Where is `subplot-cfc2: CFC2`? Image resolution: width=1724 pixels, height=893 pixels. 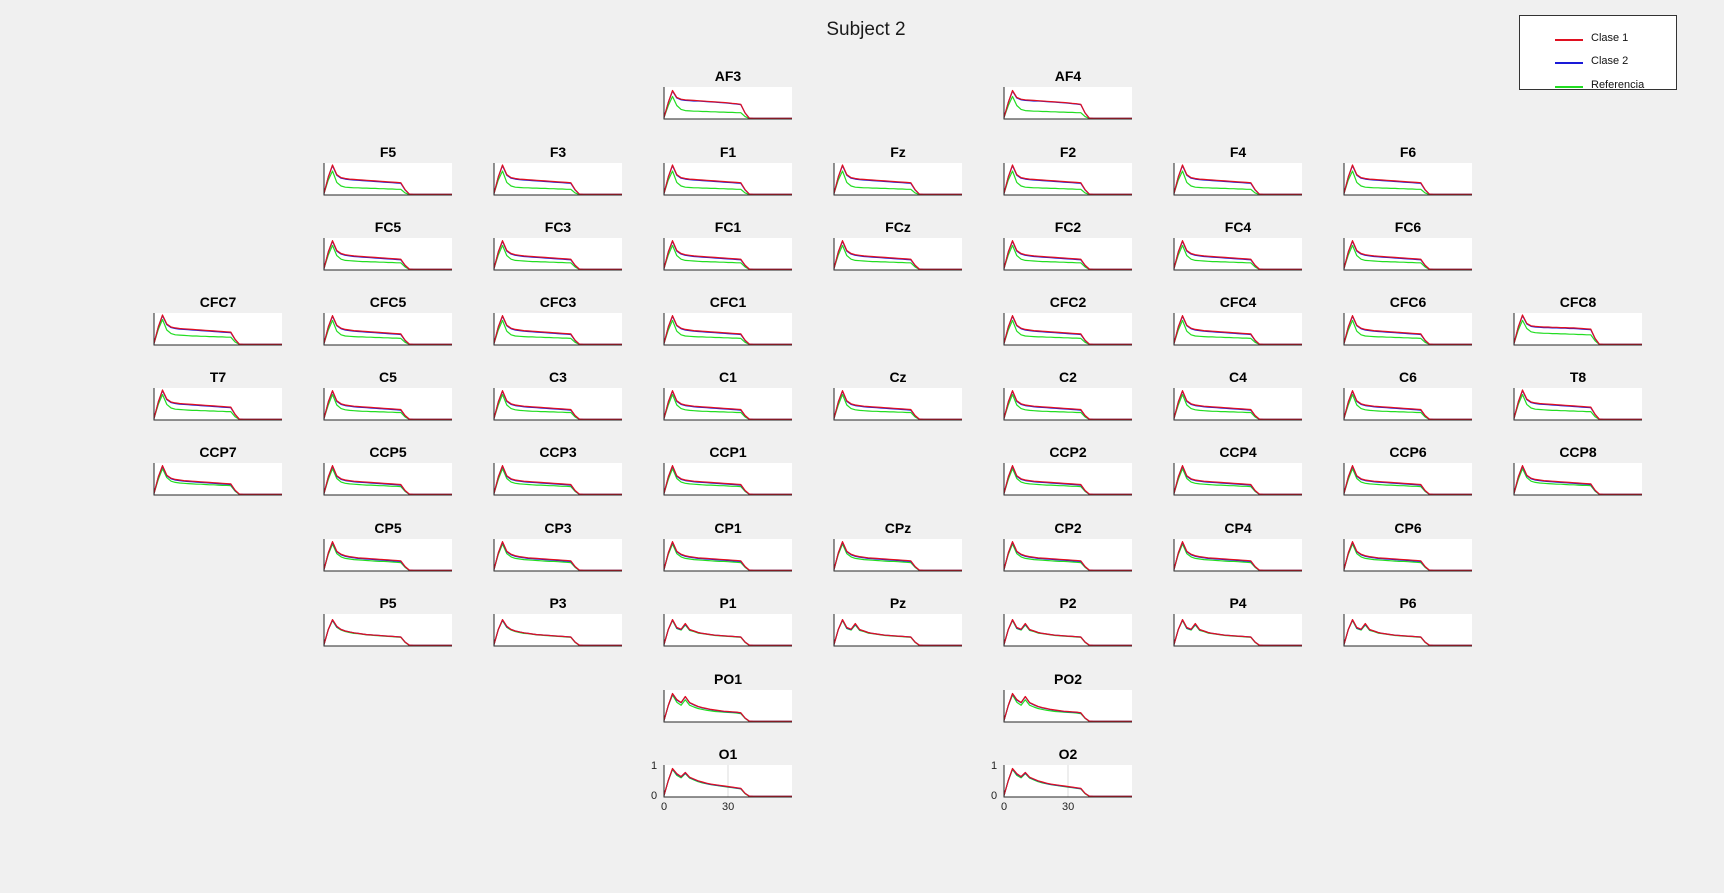
subplot-cfc2: CFC2 is located at coordinates (1067, 320).